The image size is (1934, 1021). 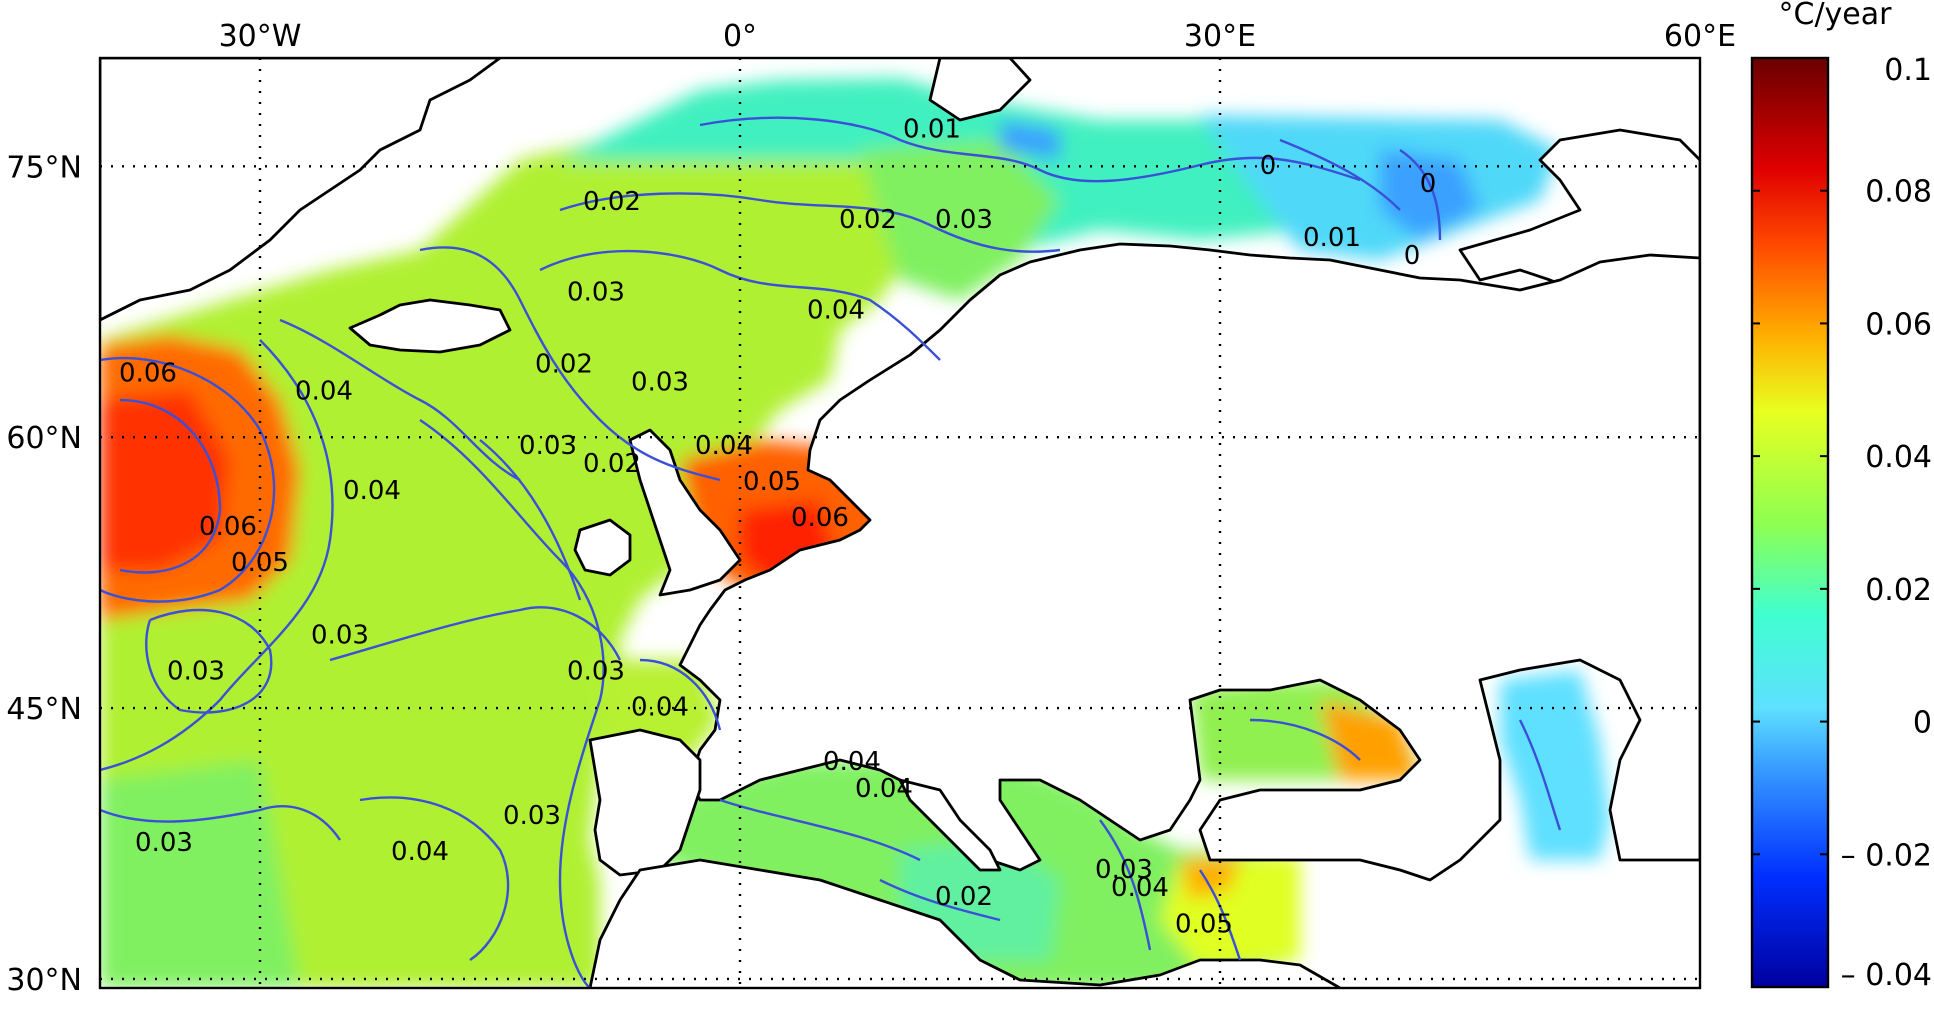 What do you see at coordinates (1841, 496) in the screenshot?
I see `colorbar: °C/year 0.1 0.08 0.06 0.04 0.02 0 – 0.02 – 0.04` at bounding box center [1841, 496].